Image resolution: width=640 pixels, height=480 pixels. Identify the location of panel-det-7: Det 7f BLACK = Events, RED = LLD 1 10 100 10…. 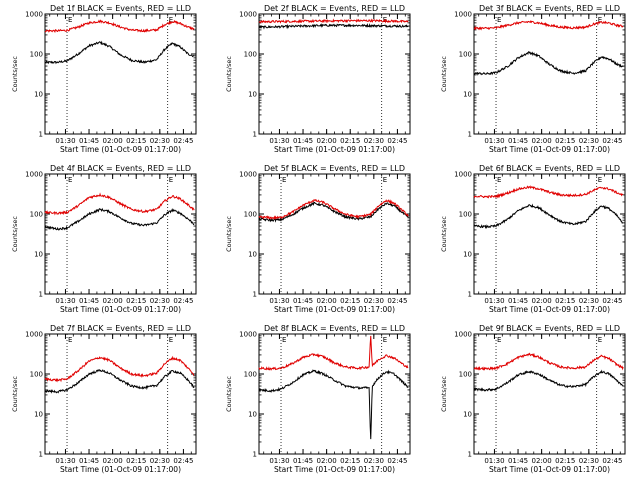
(104, 399).